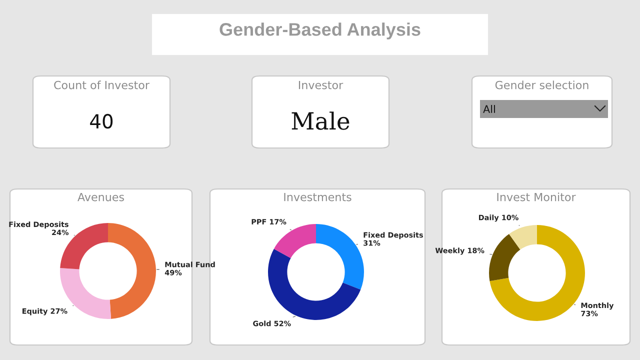 The width and height of the screenshot is (640, 360). What do you see at coordinates (321, 85) in the screenshot?
I see `text: Investor` at bounding box center [321, 85].